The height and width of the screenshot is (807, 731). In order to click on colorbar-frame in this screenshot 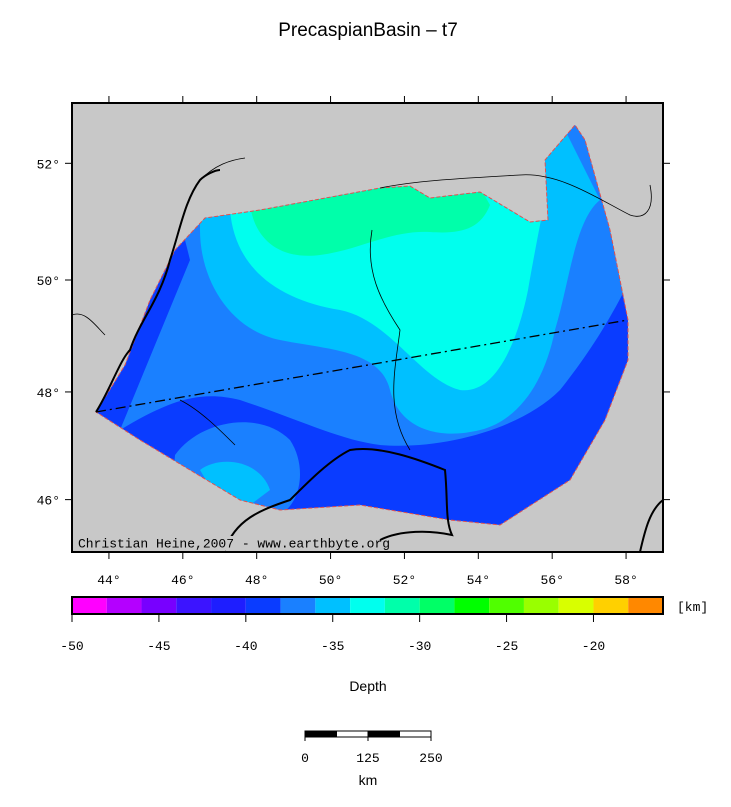, I will do `click(367, 605)`.